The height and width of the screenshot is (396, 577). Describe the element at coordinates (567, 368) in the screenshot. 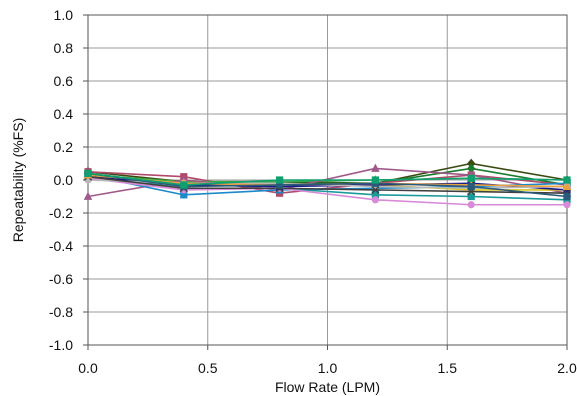

I see `x-tick-label: 2.0` at that location.